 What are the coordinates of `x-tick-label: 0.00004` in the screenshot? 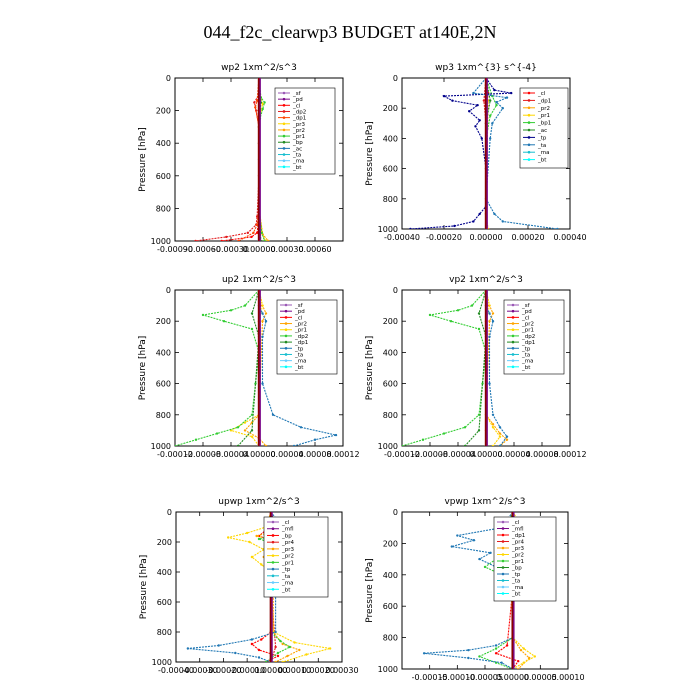 It's located at (513, 454).